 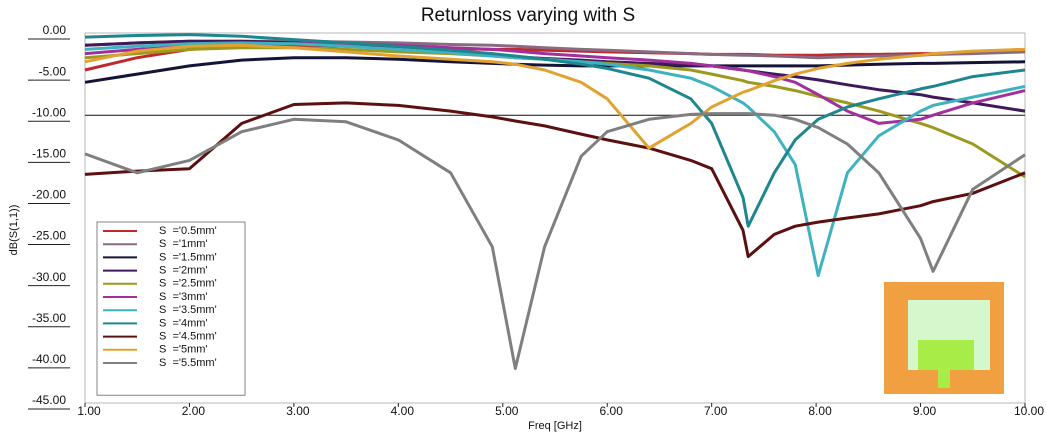 I want to click on y-tick-label: -40.00, so click(x=49, y=359).